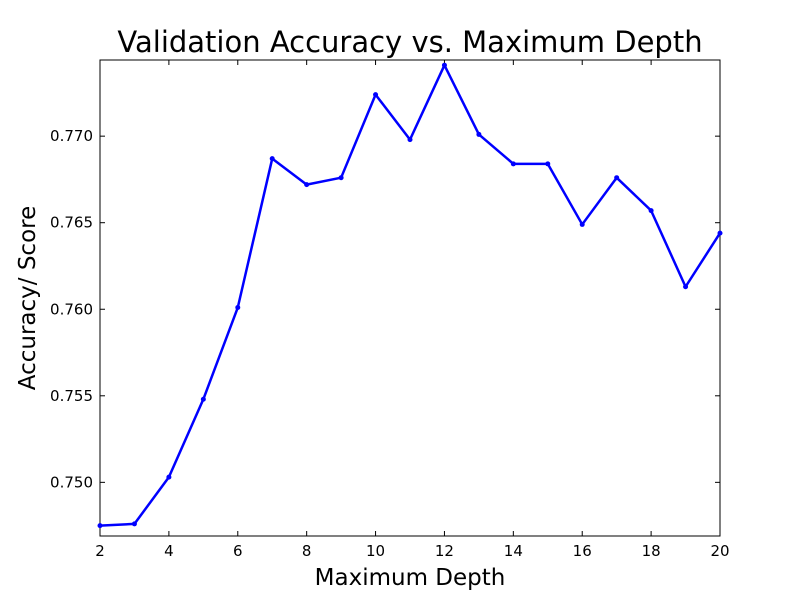  I want to click on x-tick-label: 6, so click(238, 551).